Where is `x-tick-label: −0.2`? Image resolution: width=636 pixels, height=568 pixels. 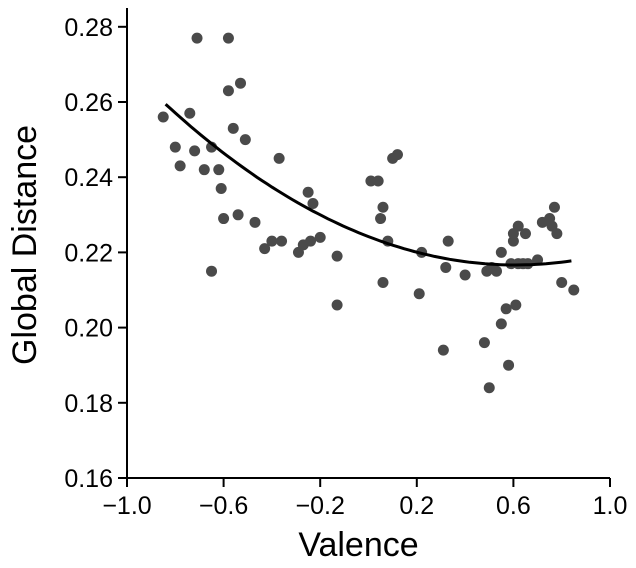 x-tick-label: −0.2 is located at coordinates (320, 506).